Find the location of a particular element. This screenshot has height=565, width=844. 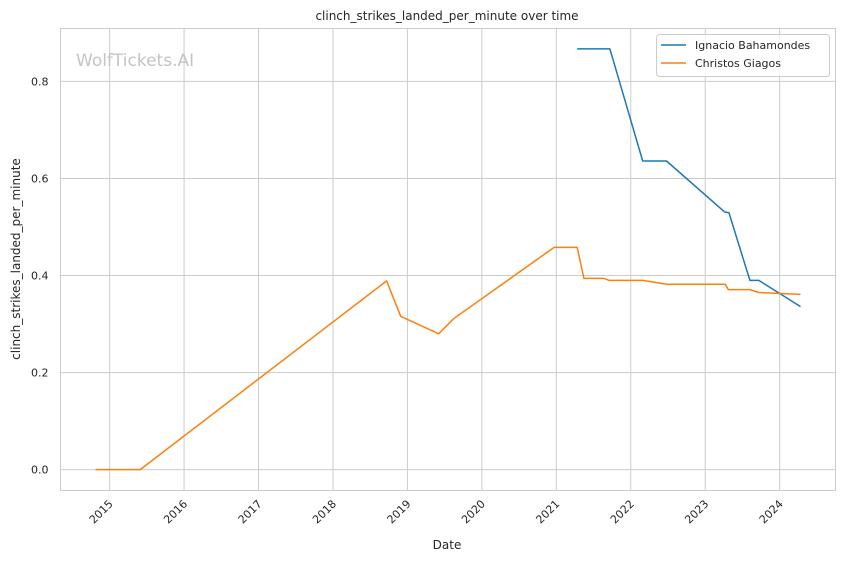

x-tick-label: 2017 is located at coordinates (250, 511).